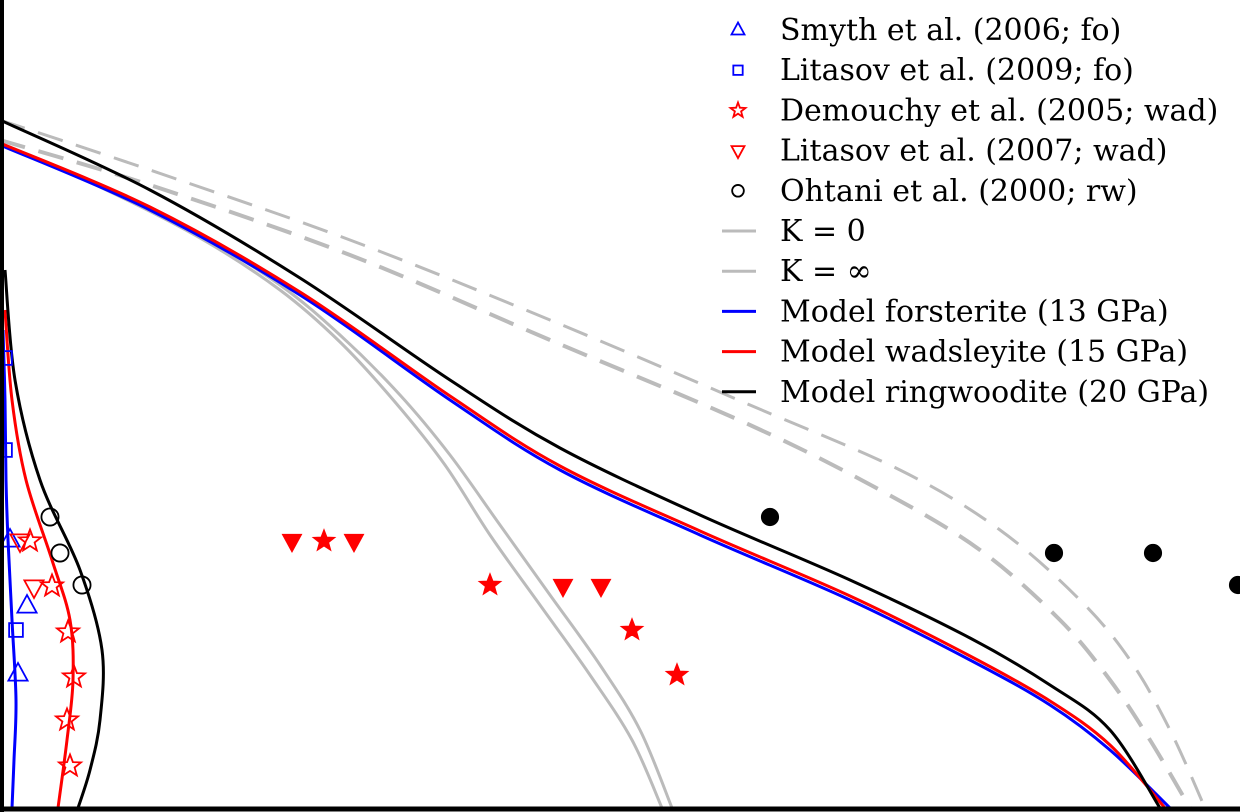 The image size is (1240, 812). Describe the element at coordinates (959, 191) in the screenshot. I see `legend-label-4: Ohtani et al. (2000; rw)` at that location.